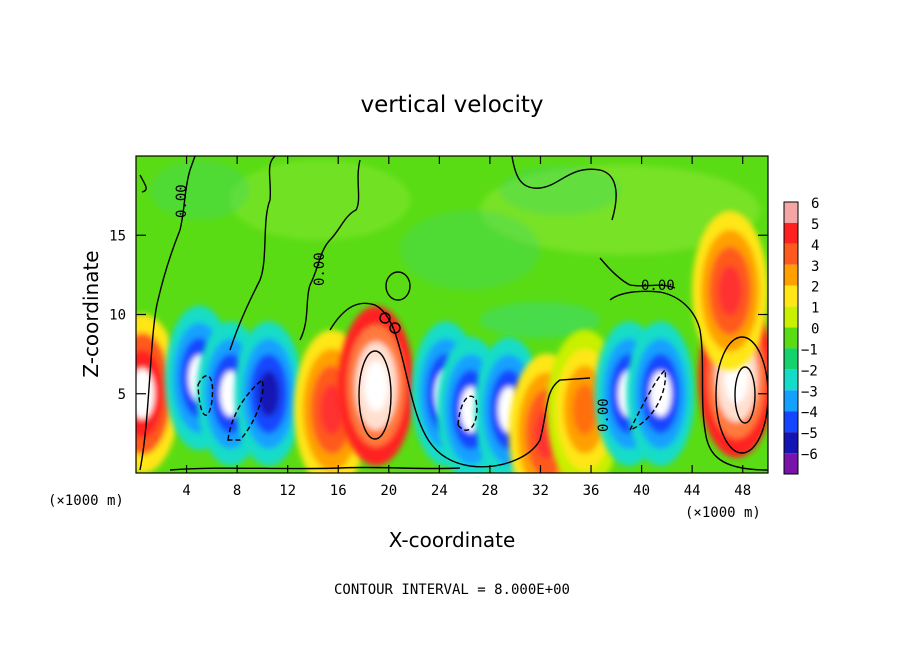 Image resolution: width=904 pixels, height=654 pixels. I want to click on colorbar-label: −3, so click(809, 392).